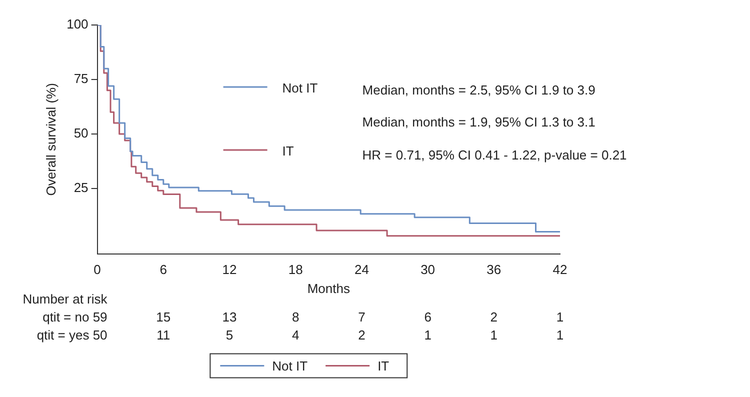 The image size is (750, 397). Describe the element at coordinates (300, 88) in the screenshot. I see `legend-label: Not IT` at that location.